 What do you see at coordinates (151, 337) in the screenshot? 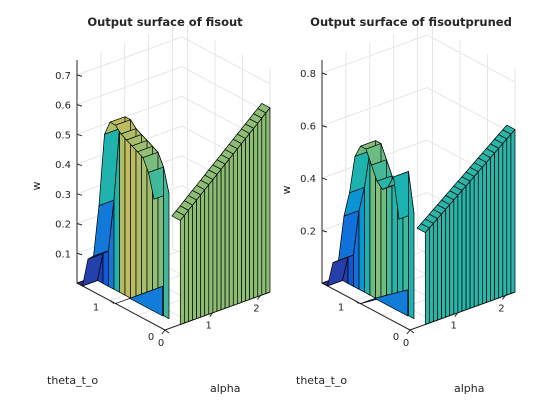
I see `y-tick-label: 0` at bounding box center [151, 337].